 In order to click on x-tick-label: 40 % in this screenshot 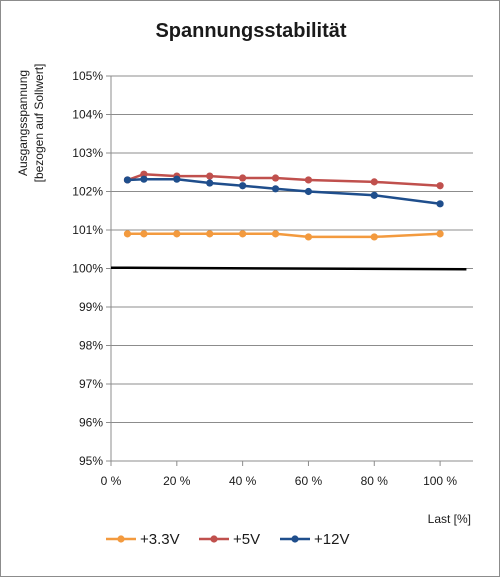, I will do `click(243, 481)`.